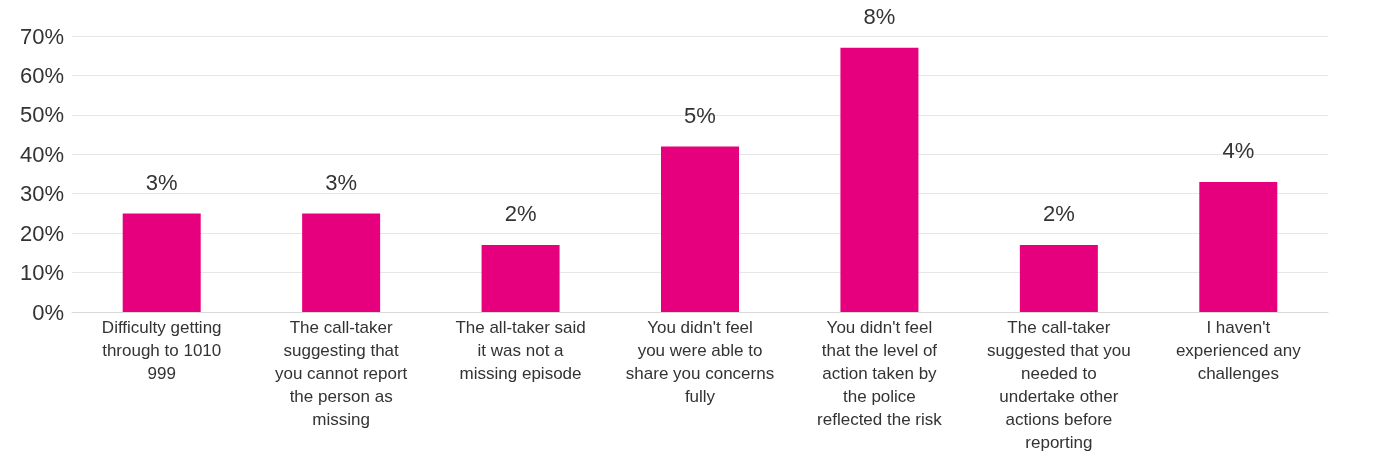 Image resolution: width=1378 pixels, height=472 pixels. What do you see at coordinates (41, 154) in the screenshot?
I see `y-tick-label: 40%` at bounding box center [41, 154].